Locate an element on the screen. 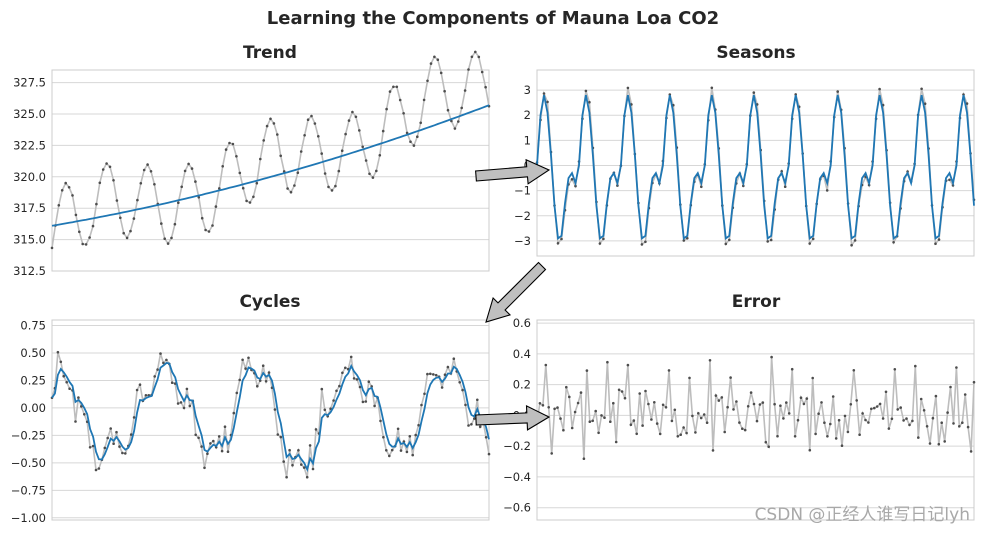 The image size is (983, 533). cycles-ytick-label: −0.50 is located at coordinates (28, 463).